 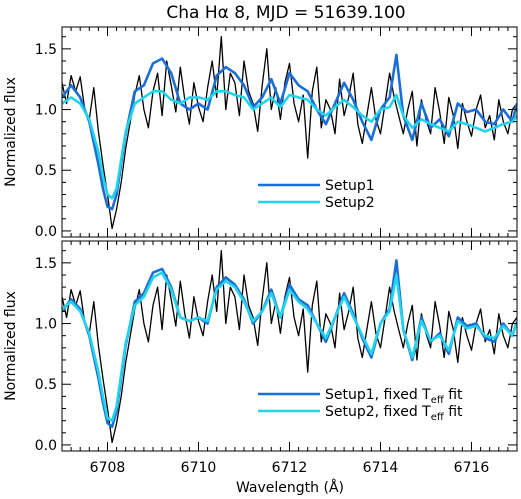 What do you see at coordinates (350, 203) in the screenshot?
I see `legend-label: Setup2` at bounding box center [350, 203].